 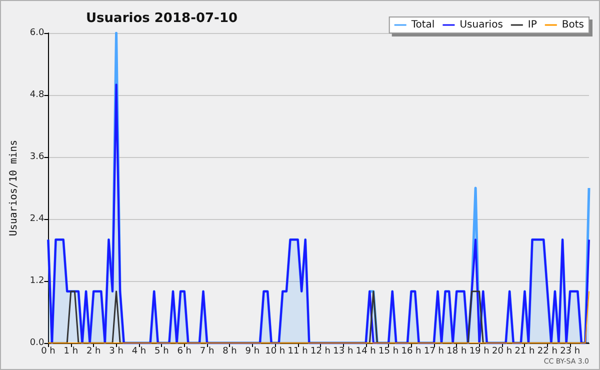 I want to click on chart-title: Usuarios 2018-07-10, so click(x=162, y=18).